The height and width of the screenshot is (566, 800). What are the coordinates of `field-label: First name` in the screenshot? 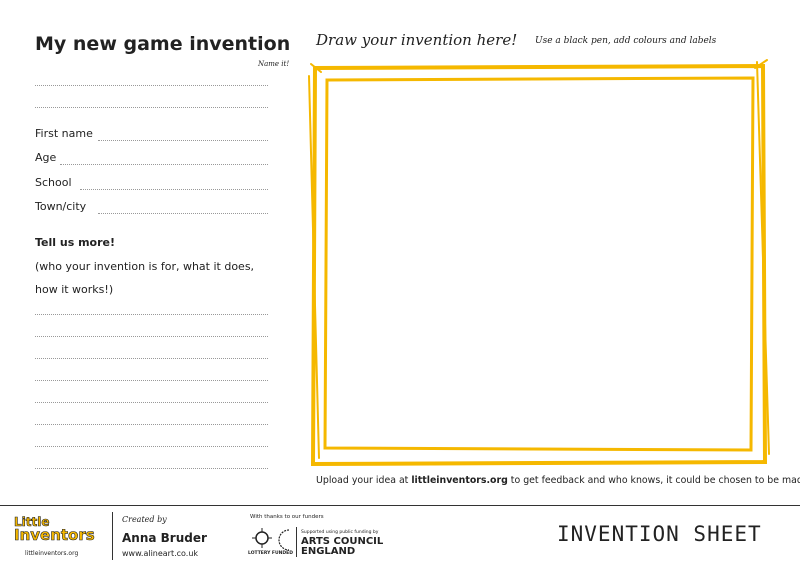 It's located at (64, 133).